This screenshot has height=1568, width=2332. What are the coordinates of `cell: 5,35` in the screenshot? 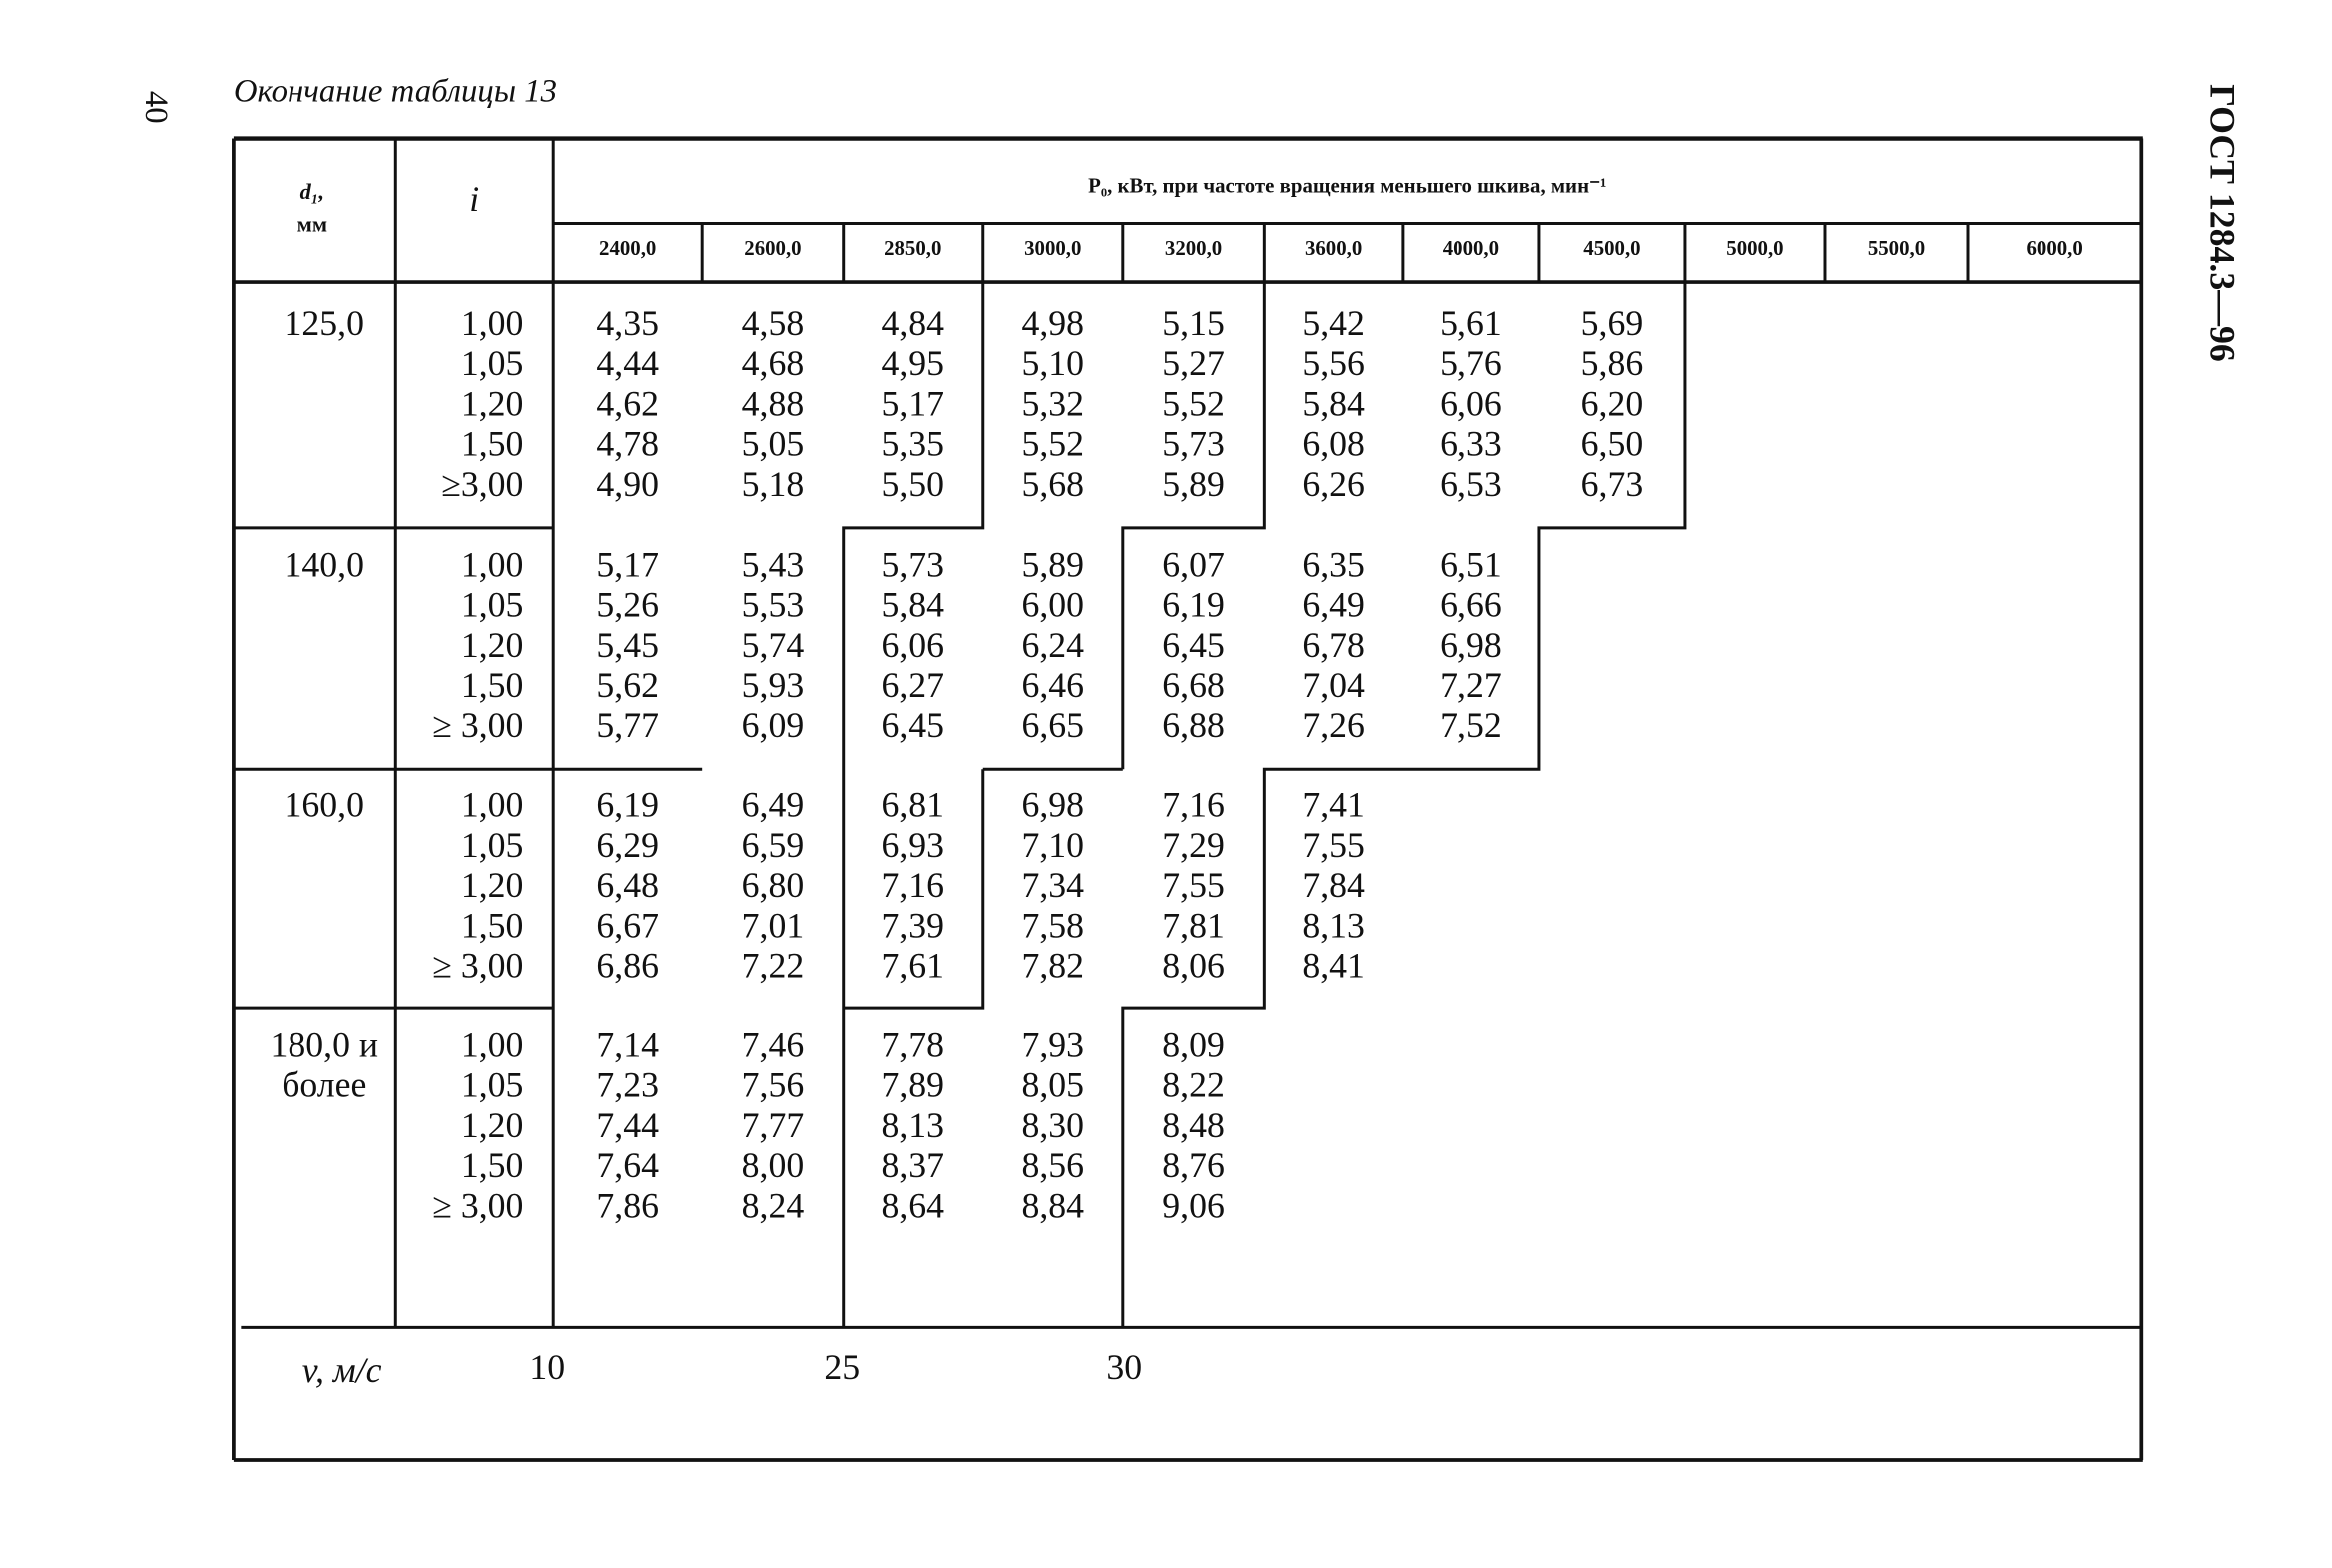 It's located at (912, 444).